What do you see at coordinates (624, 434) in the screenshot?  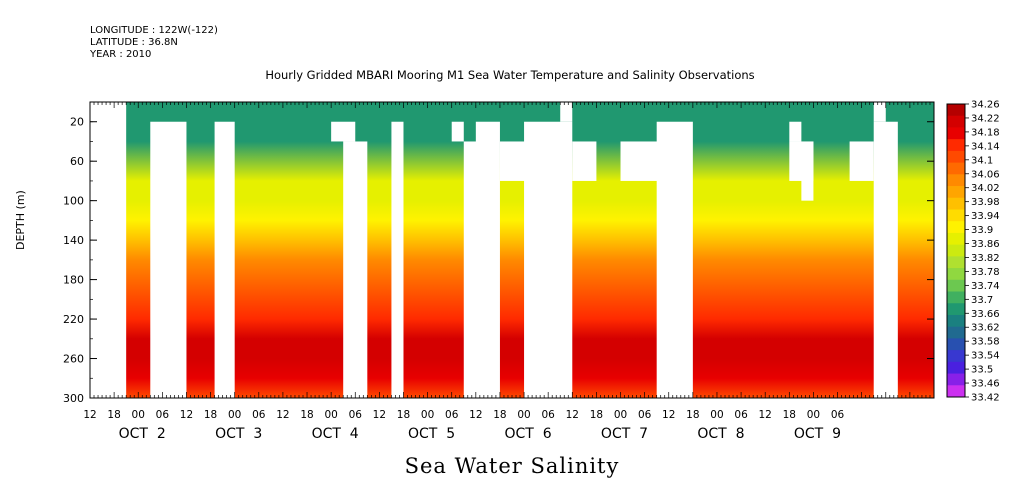 I see `x-day-label: OCT 7` at bounding box center [624, 434].